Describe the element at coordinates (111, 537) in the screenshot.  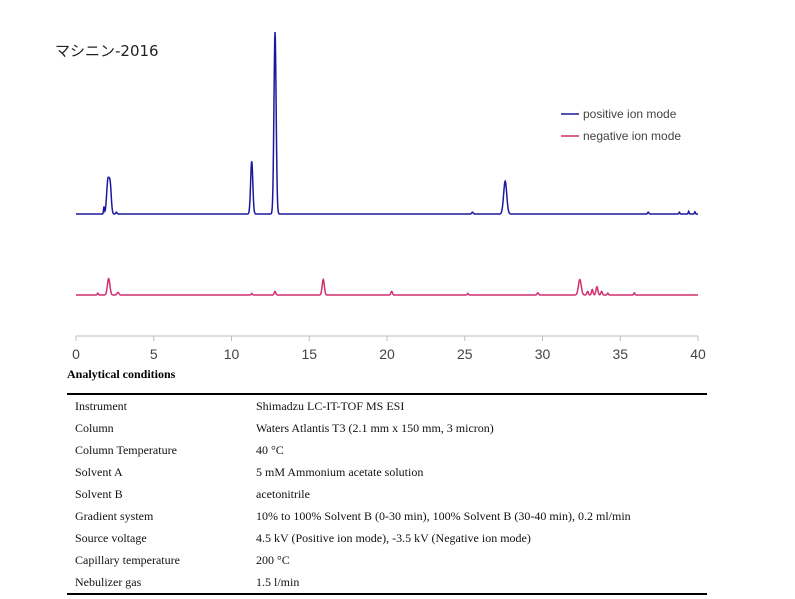
I see `condition-parameter: Source voltage` at that location.